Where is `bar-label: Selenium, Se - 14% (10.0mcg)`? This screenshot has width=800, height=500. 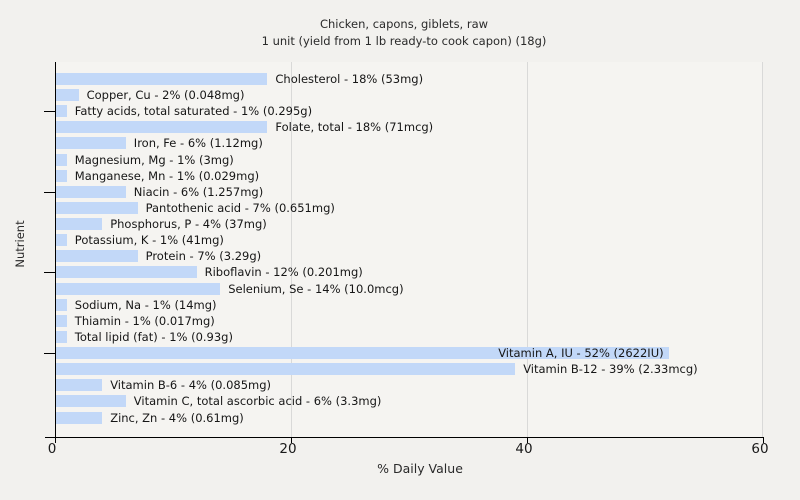
bar-label: Selenium, Se - 14% (10.0mcg) is located at coordinates (316, 288).